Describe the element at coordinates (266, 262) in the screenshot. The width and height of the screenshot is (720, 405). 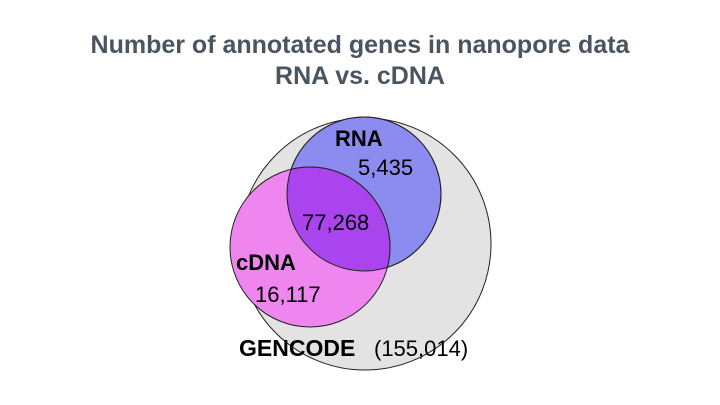
I see `cdna-label: cDNA` at that location.